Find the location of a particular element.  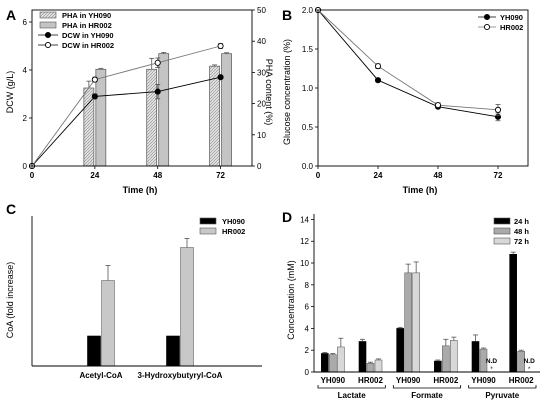

d-y-tick-label: 14 is located at coordinates (304, 219).